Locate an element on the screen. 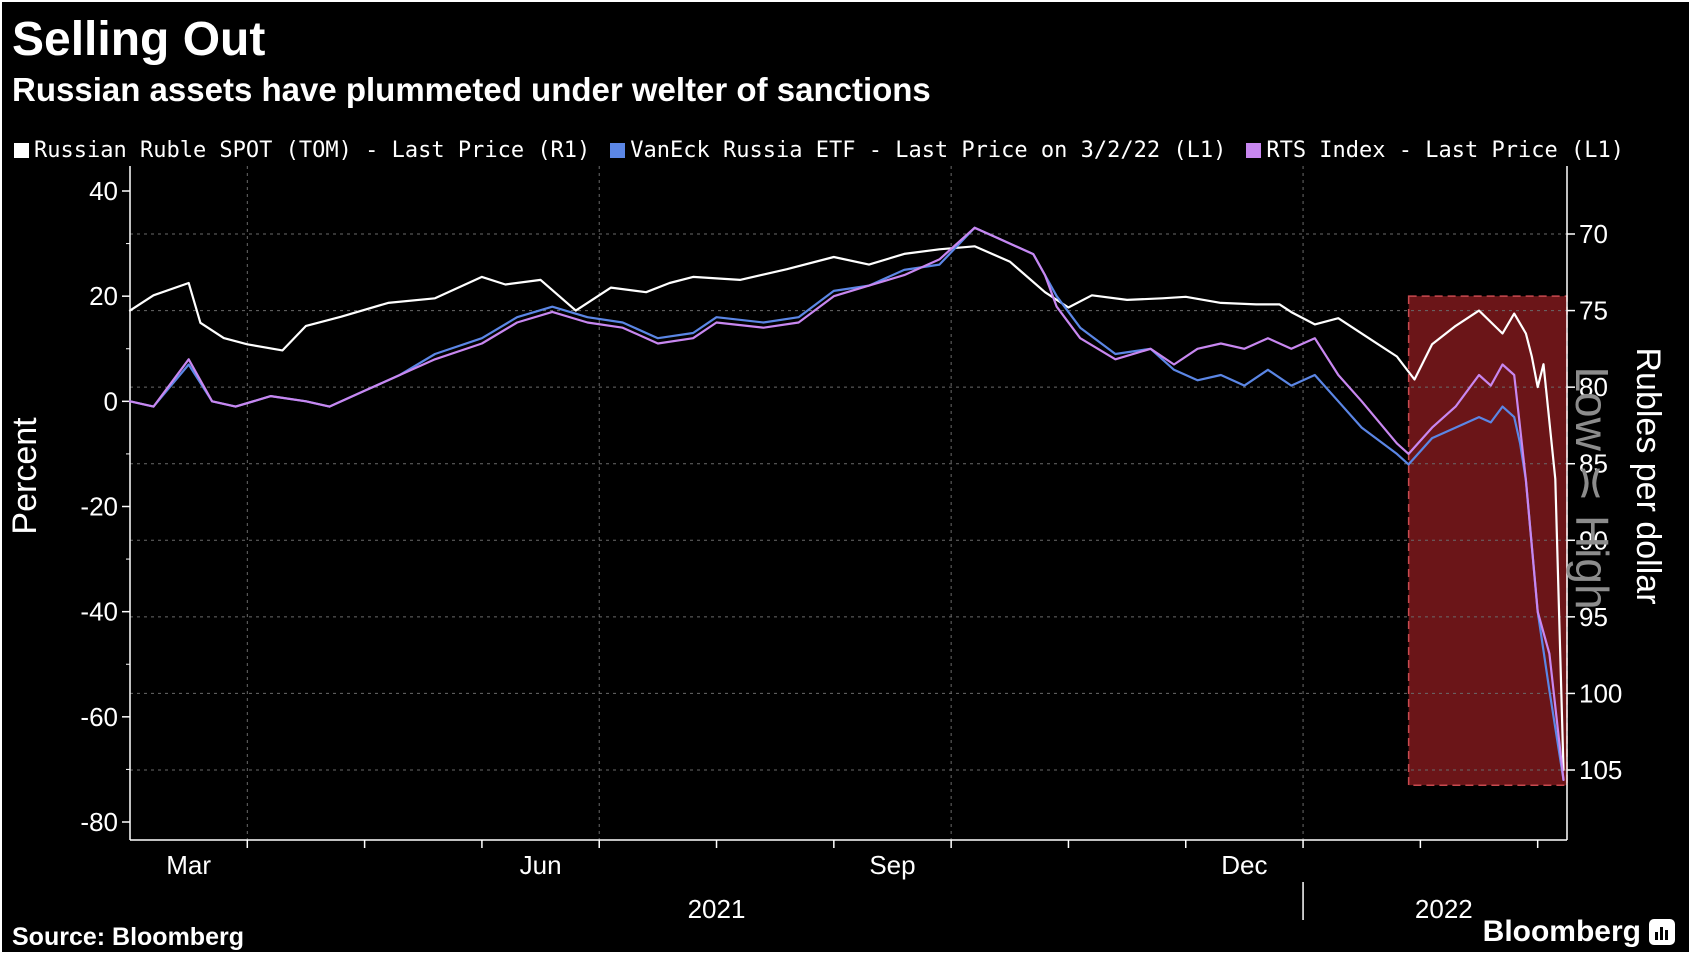  left-tick-label: -60 is located at coordinates (99, 717).